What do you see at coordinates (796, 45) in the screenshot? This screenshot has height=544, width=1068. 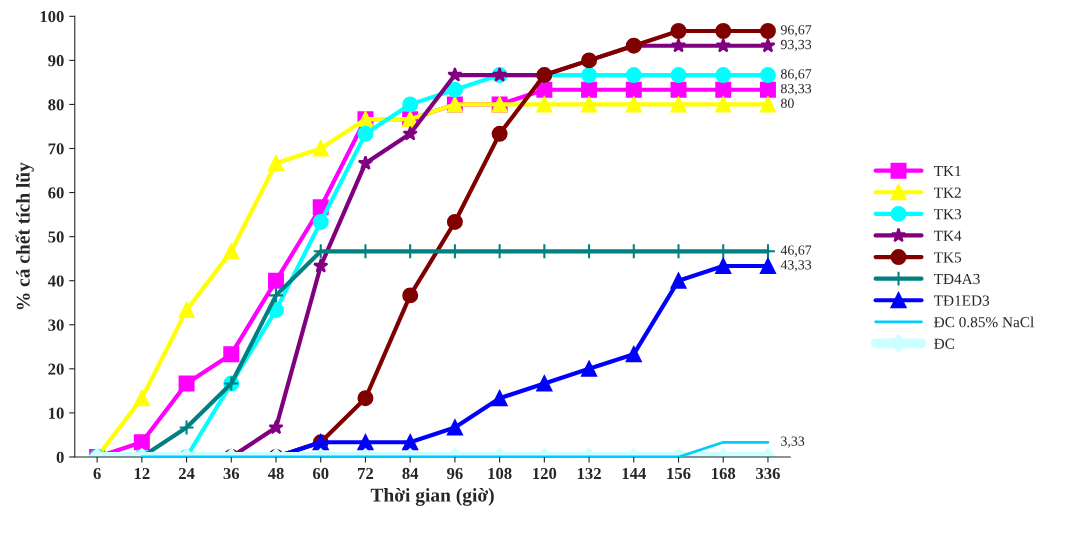 I see `annotation: 93,33` at bounding box center [796, 45].